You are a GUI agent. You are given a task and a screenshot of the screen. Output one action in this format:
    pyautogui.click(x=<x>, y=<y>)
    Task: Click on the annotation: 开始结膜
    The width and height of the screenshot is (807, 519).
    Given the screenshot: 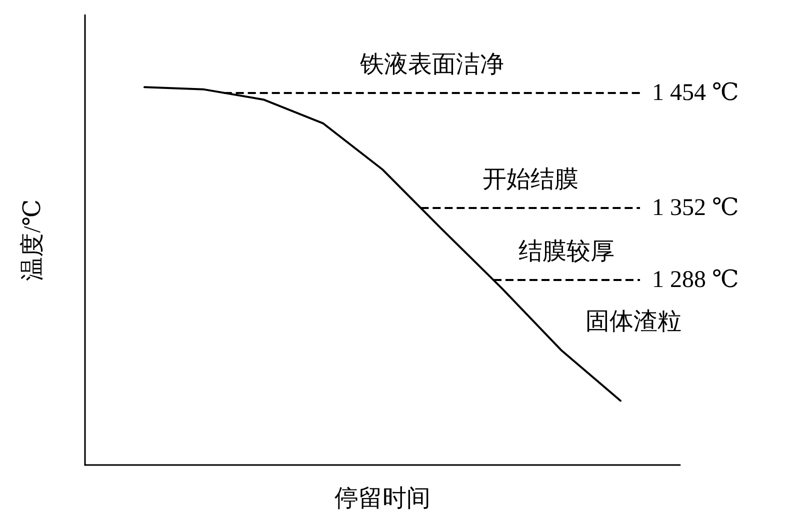 What is the action you would take?
    pyautogui.click(x=530, y=179)
    